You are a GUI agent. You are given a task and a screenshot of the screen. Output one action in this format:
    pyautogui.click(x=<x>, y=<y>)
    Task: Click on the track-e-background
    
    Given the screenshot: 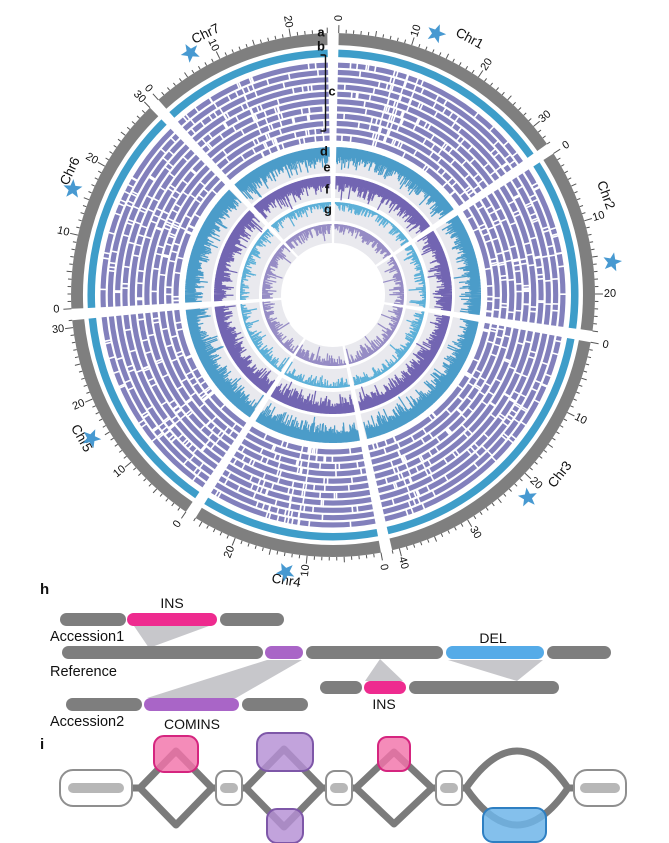 What is the action you would take?
    pyautogui.click(x=246, y=349)
    